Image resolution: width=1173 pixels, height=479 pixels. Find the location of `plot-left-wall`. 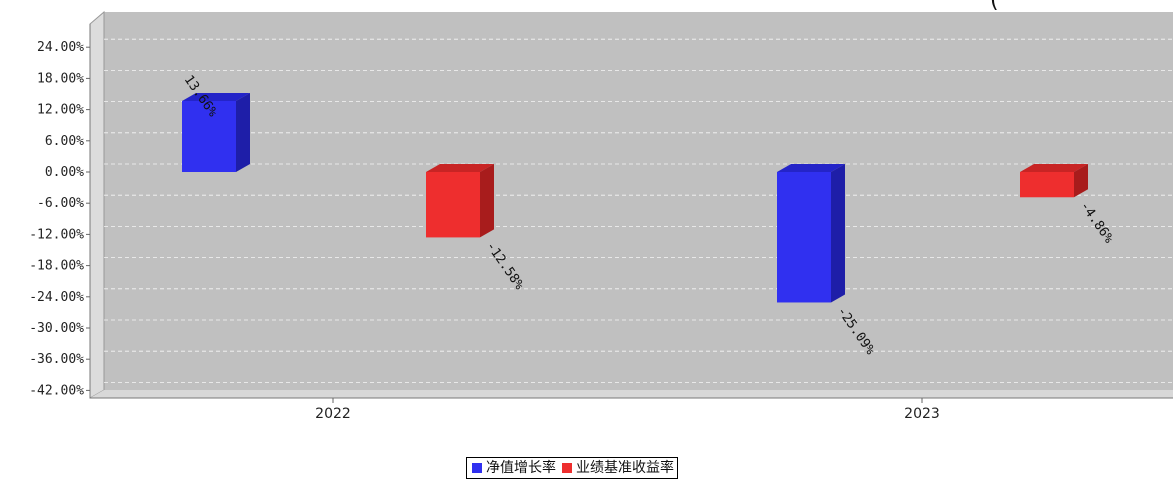

plot-left-wall is located at coordinates (97, 204).